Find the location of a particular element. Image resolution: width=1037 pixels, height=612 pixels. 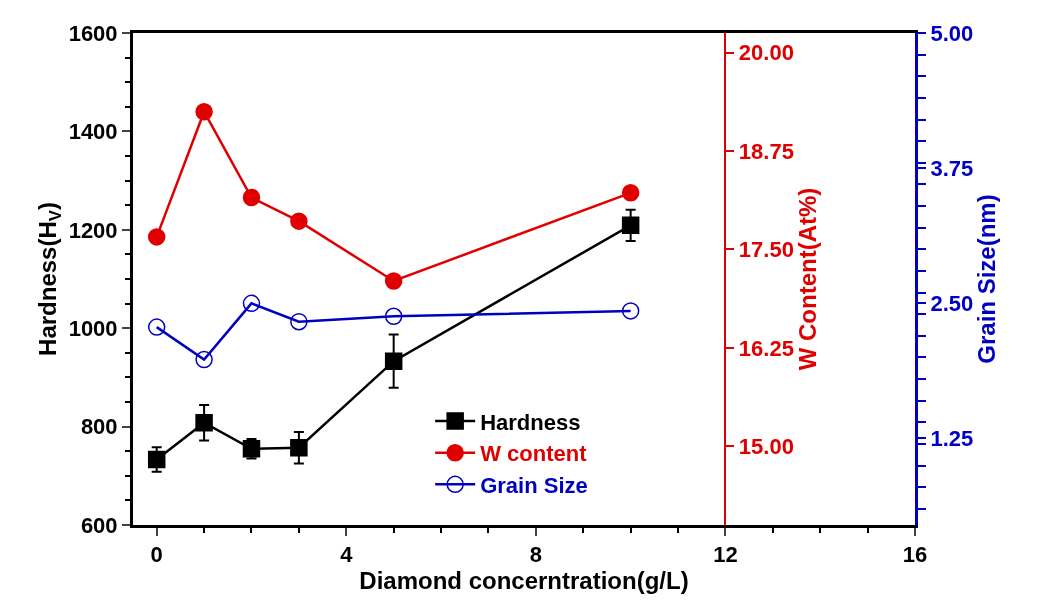

y3-tick-label: 5.00 is located at coordinates (952, 33).